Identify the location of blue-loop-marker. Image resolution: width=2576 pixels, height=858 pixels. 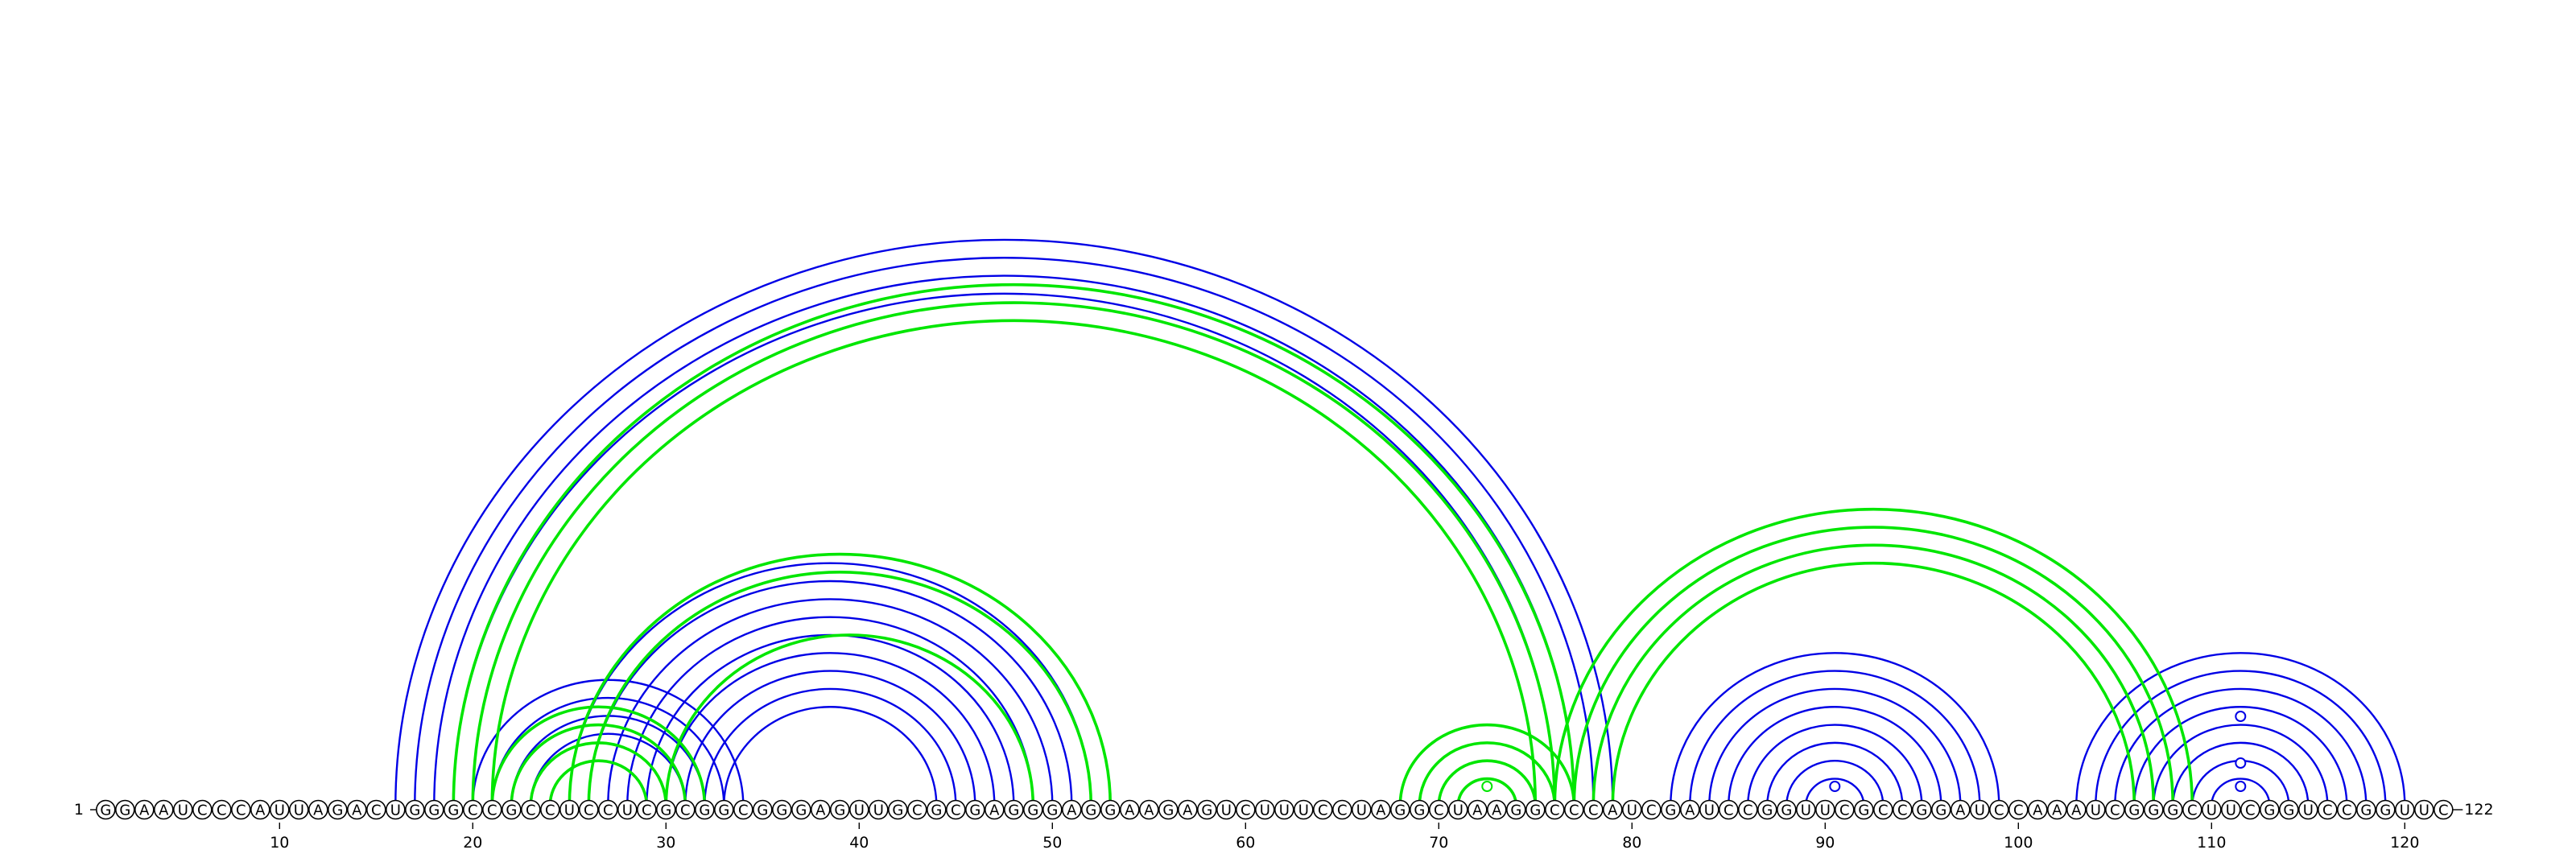
(1835, 786).